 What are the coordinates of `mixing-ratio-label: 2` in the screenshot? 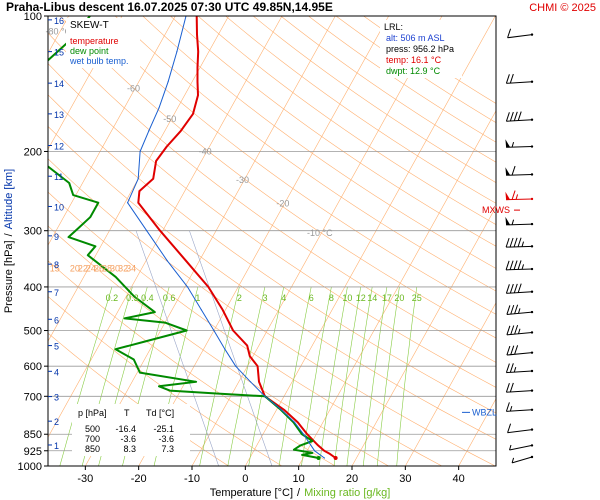 It's located at (239, 298).